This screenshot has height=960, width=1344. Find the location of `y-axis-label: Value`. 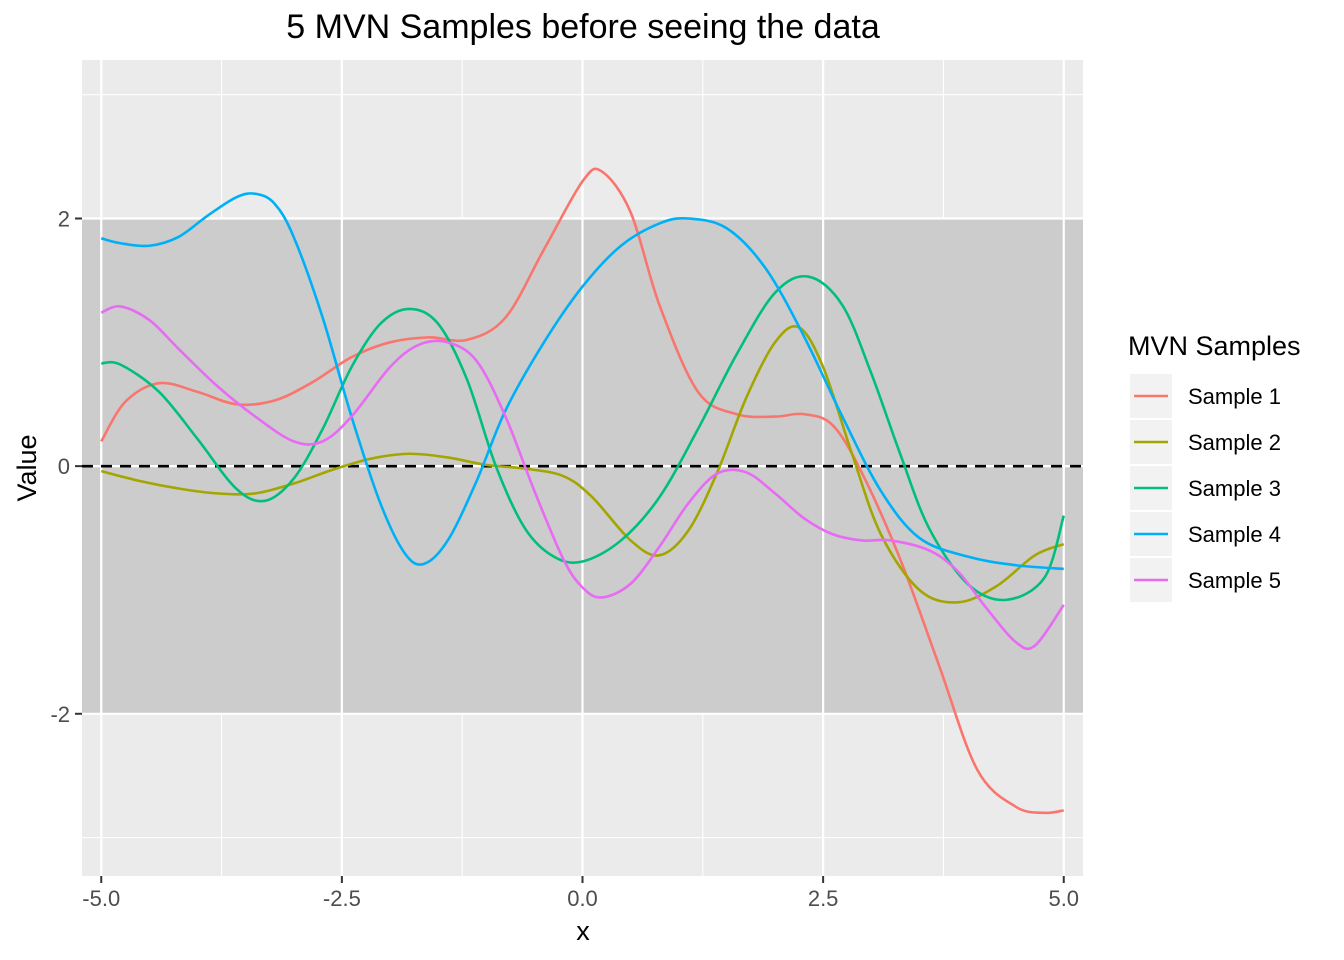

y-axis-label: Value is located at coordinates (27, 467).